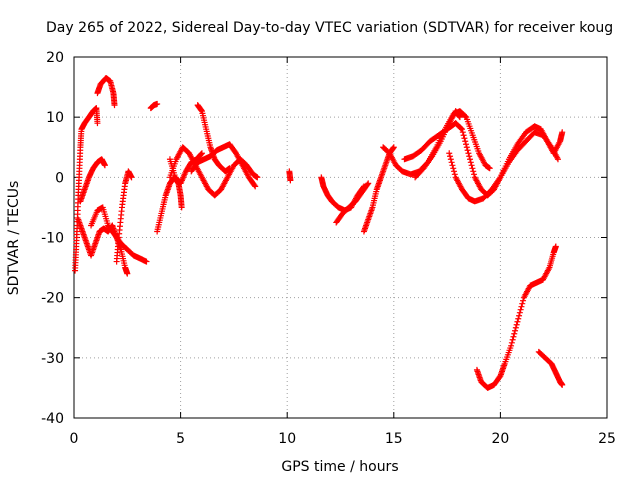  I want to click on series-trace-j, so click(213, 138).